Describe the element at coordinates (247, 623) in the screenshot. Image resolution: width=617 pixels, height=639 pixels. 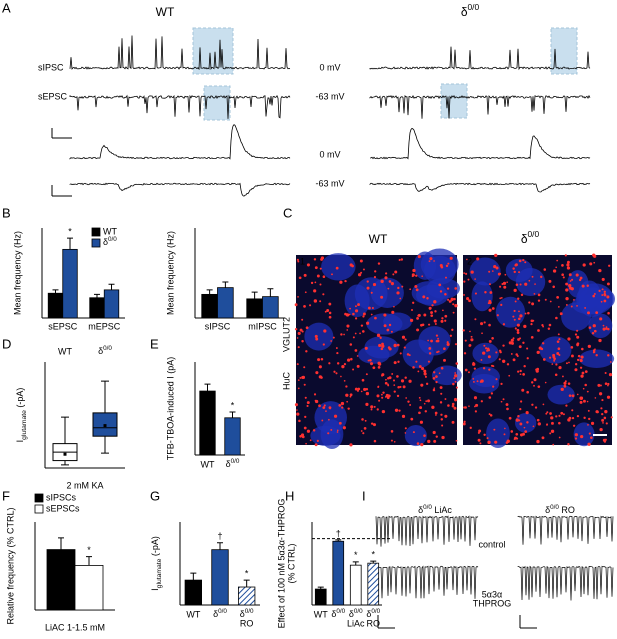
I see `x-tick-label: RO` at that location.